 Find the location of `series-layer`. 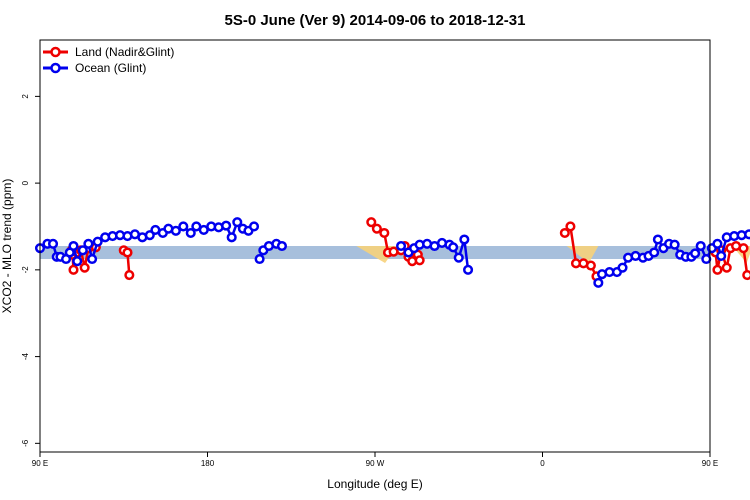

series-layer is located at coordinates (392, 252).